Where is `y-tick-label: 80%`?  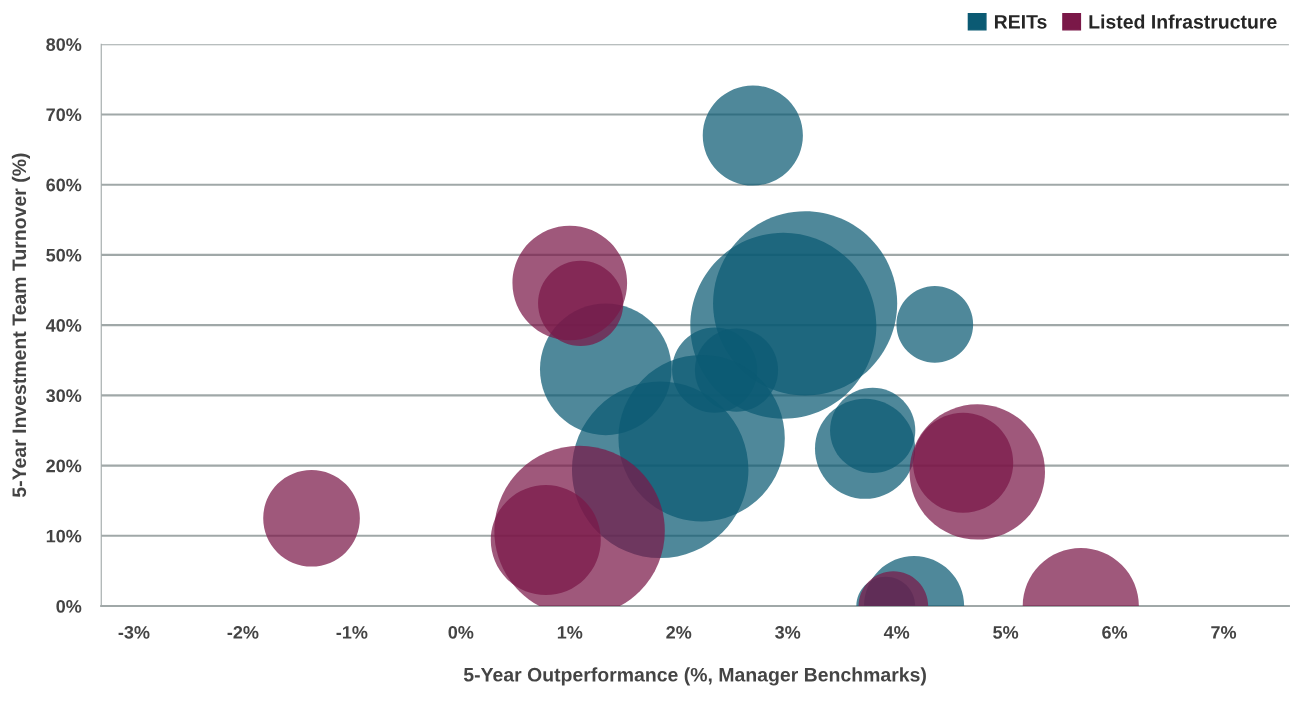
y-tick-label: 80% is located at coordinates (64, 44).